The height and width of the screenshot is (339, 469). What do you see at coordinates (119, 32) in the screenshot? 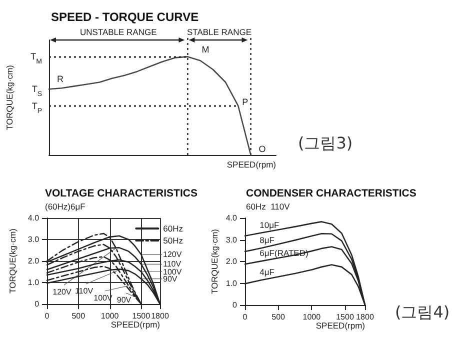
I see `text: UNSTABLE RANGE` at bounding box center [119, 32].